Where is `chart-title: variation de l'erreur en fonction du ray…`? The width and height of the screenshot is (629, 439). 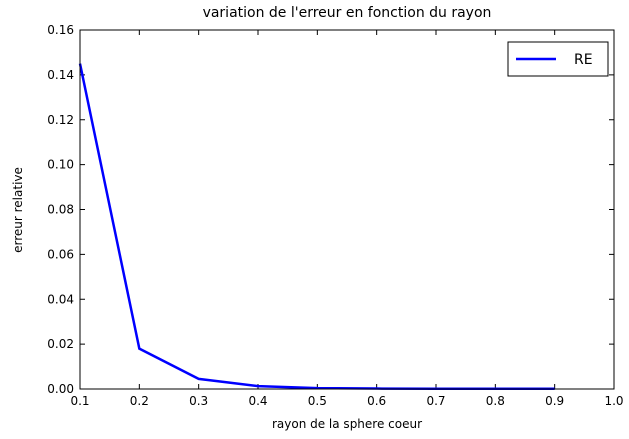
chart-title: variation de l'erreur en fonction du ray… is located at coordinates (347, 13).